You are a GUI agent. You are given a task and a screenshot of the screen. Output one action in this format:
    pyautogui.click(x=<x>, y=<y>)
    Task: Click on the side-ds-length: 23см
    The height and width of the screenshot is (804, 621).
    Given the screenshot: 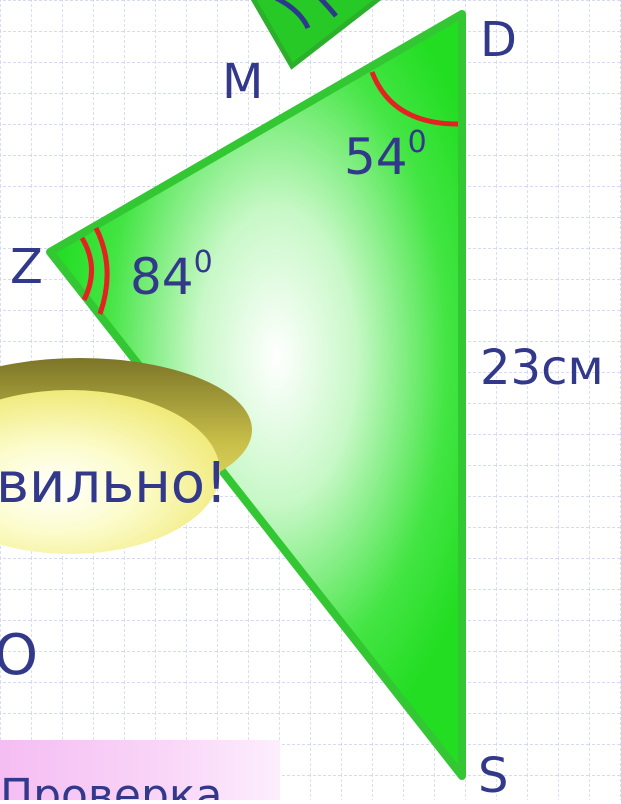 What is the action you would take?
    pyautogui.click(x=542, y=368)
    